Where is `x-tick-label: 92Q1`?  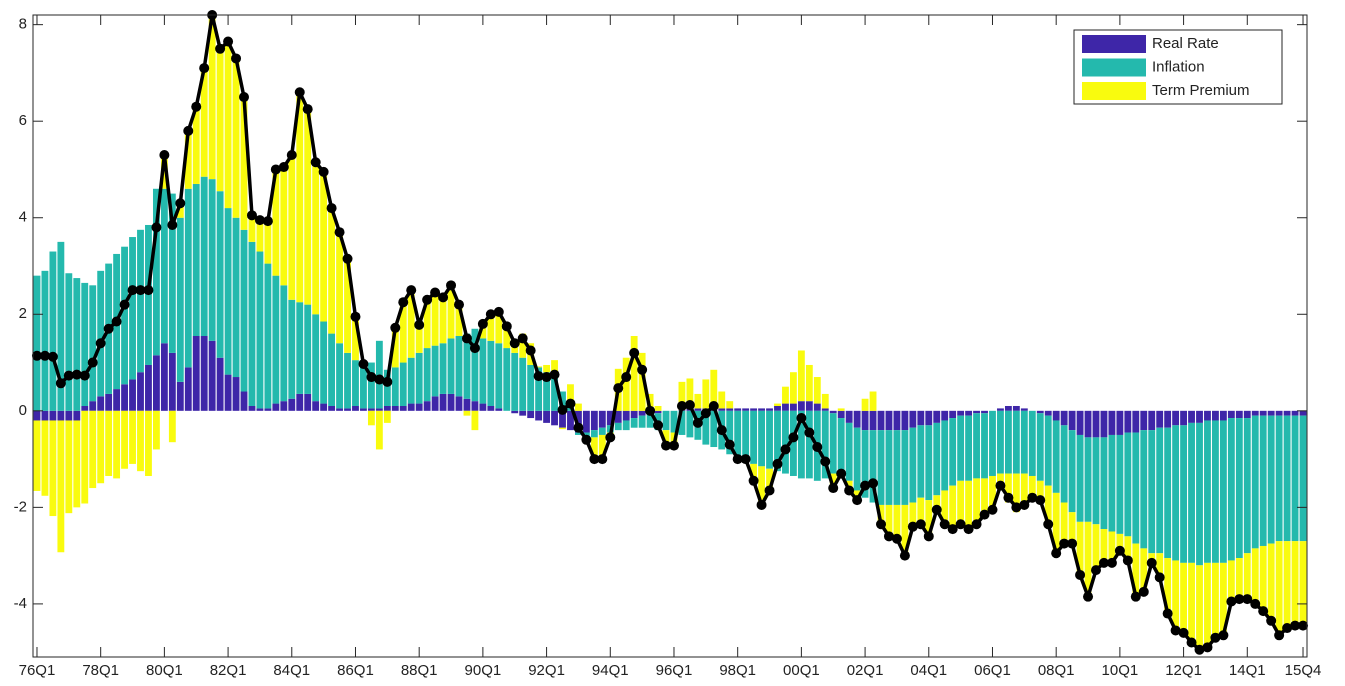
x-tick-label: 92Q1 is located at coordinates (546, 670).